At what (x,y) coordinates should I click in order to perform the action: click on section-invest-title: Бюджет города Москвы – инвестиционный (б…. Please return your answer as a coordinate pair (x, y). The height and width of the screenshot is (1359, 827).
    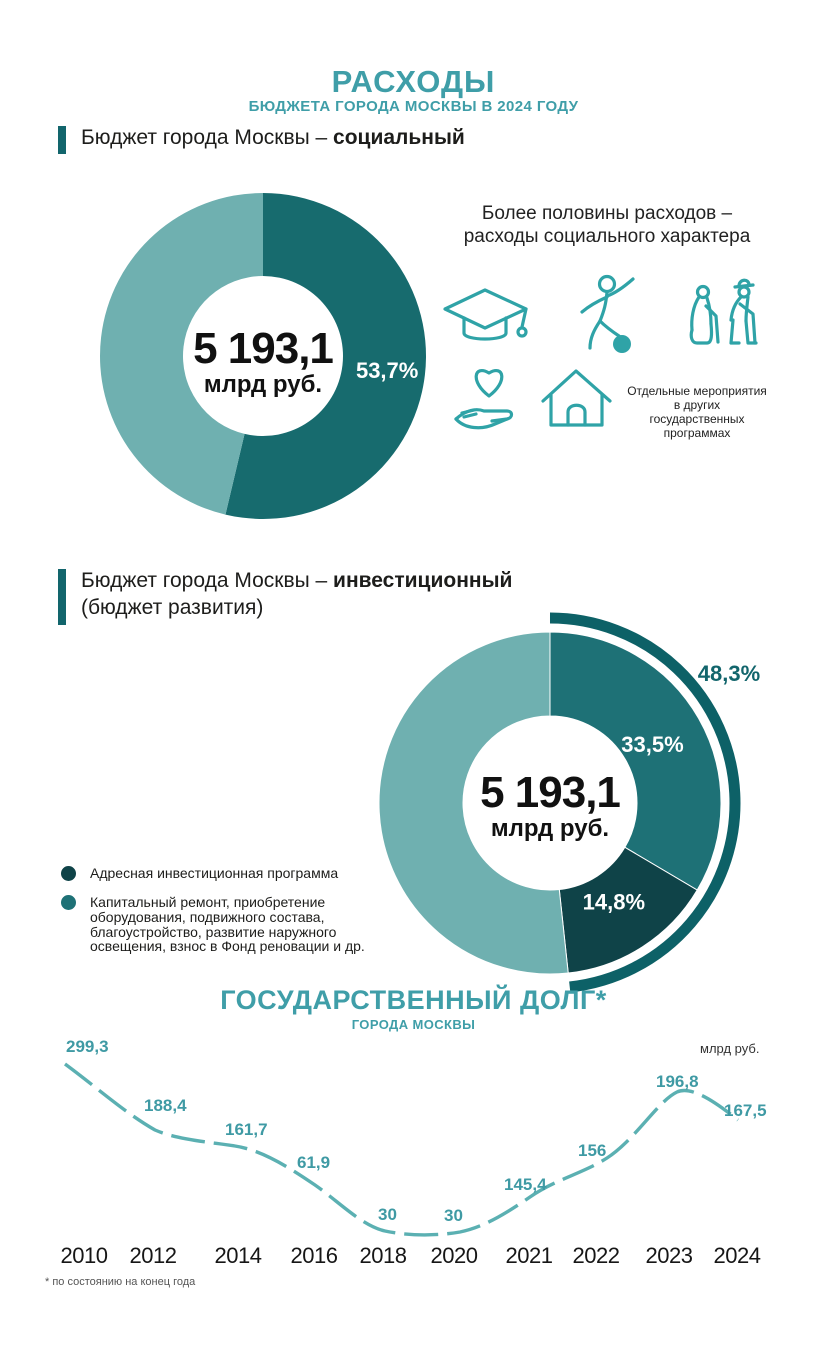
    Looking at the image, I should click on (296, 596).